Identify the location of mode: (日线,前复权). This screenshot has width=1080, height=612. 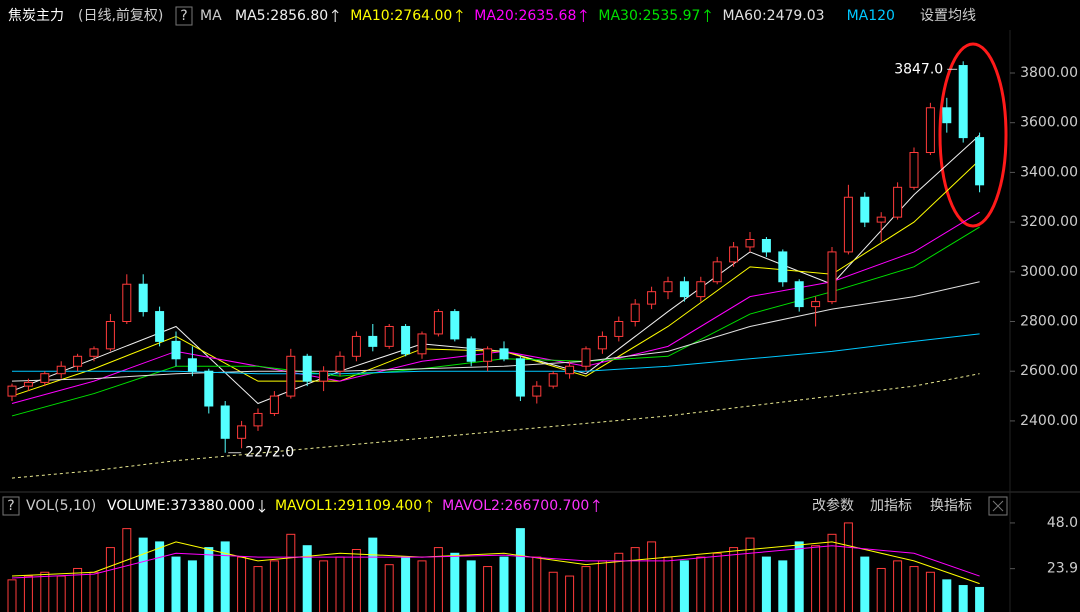
(120, 15).